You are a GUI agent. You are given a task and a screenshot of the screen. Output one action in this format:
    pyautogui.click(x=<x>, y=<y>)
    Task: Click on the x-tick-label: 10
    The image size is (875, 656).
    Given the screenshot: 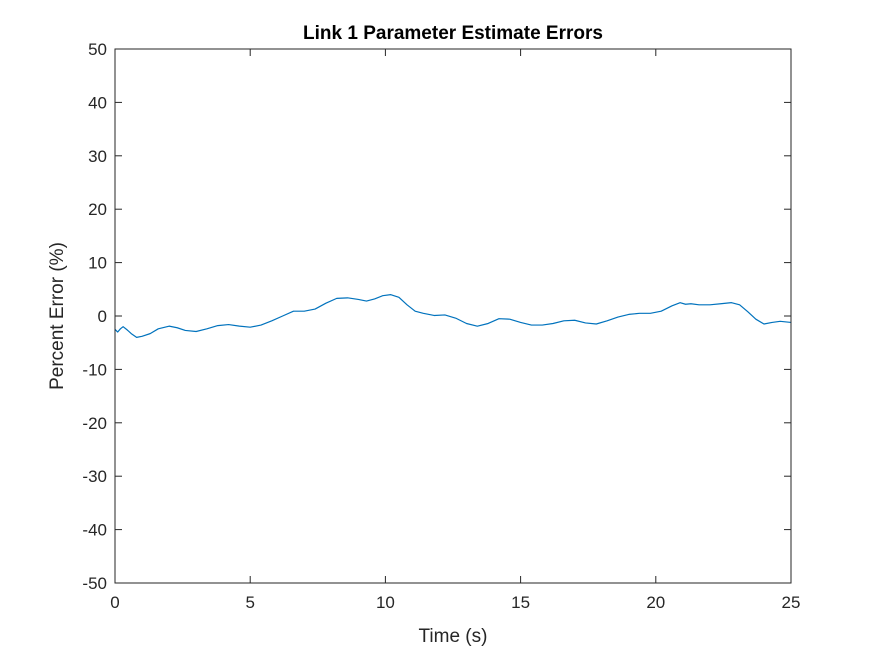 What is the action you would take?
    pyautogui.click(x=385, y=602)
    